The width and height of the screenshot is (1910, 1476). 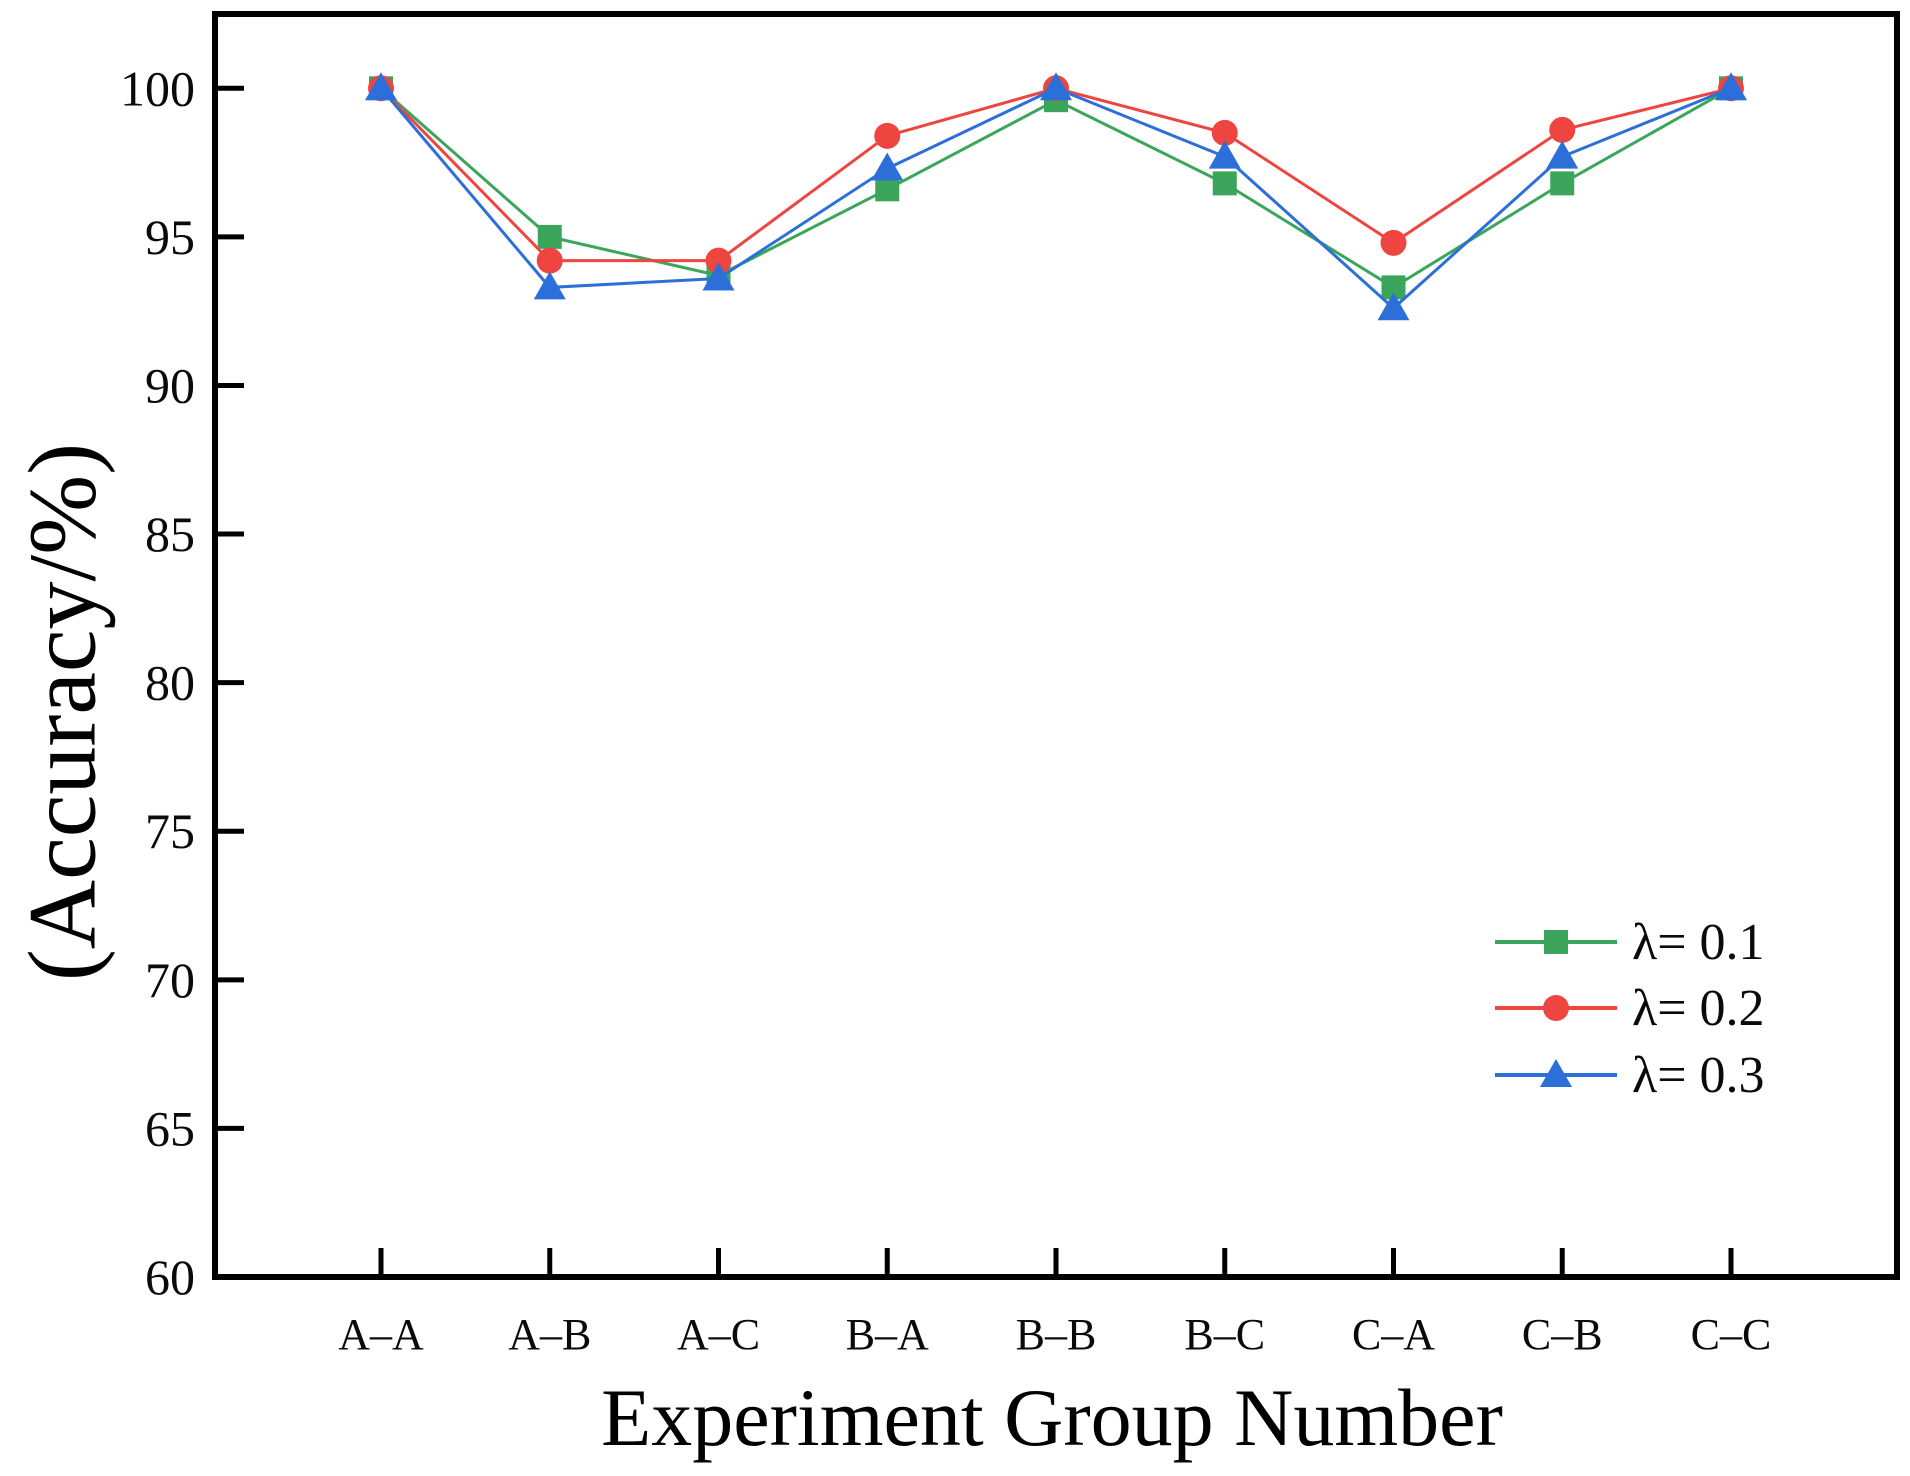 What do you see at coordinates (1698, 1075) in the screenshot?
I see `legend-label: λ= 0.3` at bounding box center [1698, 1075].